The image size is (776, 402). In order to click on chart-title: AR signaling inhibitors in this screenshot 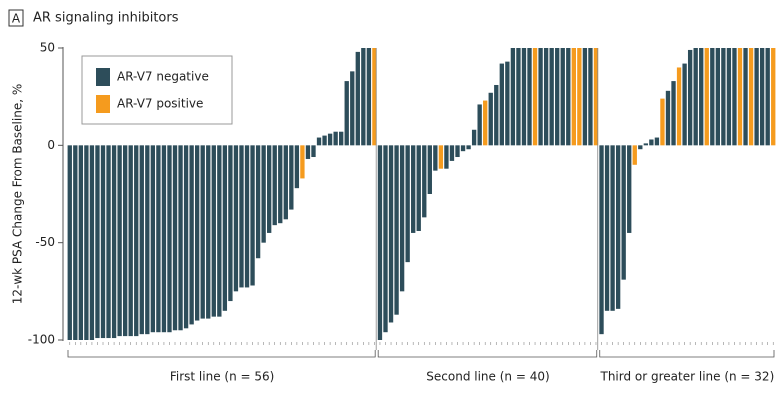, I will do `click(106, 18)`.